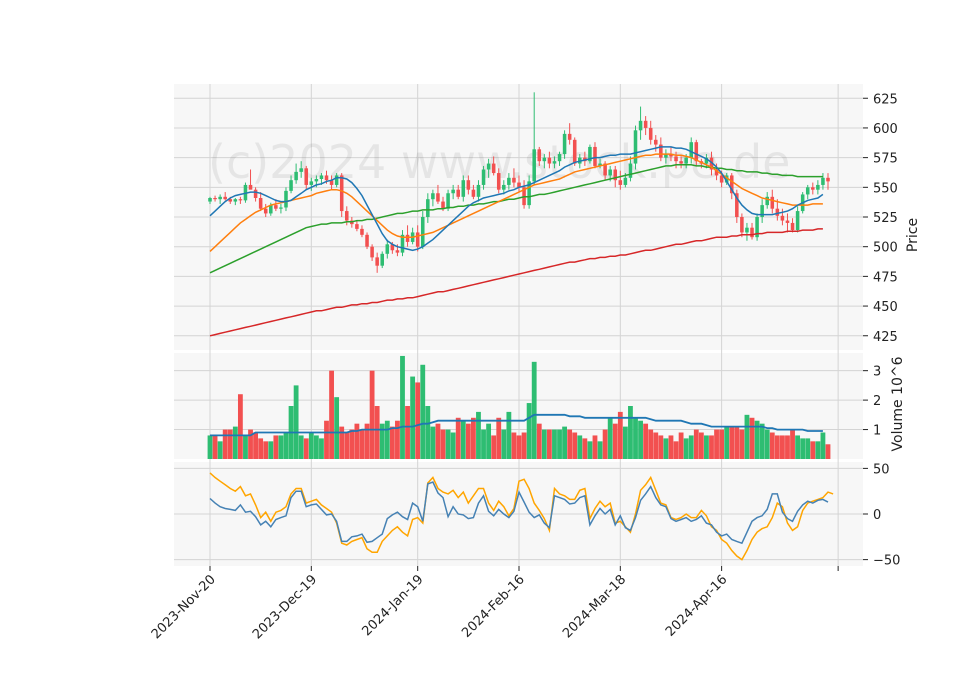 This screenshot has height=690, width=960. Describe the element at coordinates (877, 372) in the screenshot. I see `volume-tick-label: 3` at that location.